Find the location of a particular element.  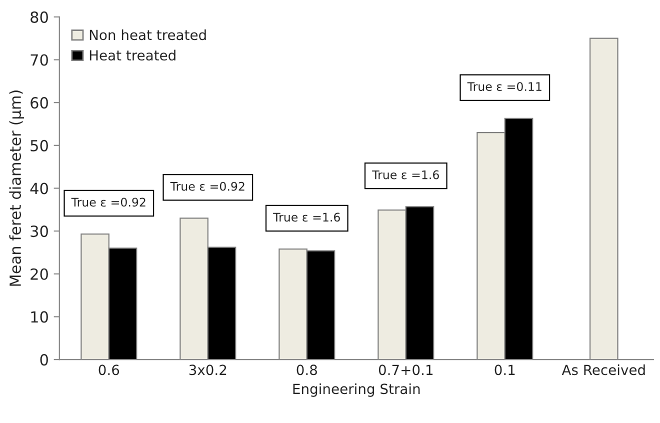

x-tick-label: 0.1 is located at coordinates (504, 370).